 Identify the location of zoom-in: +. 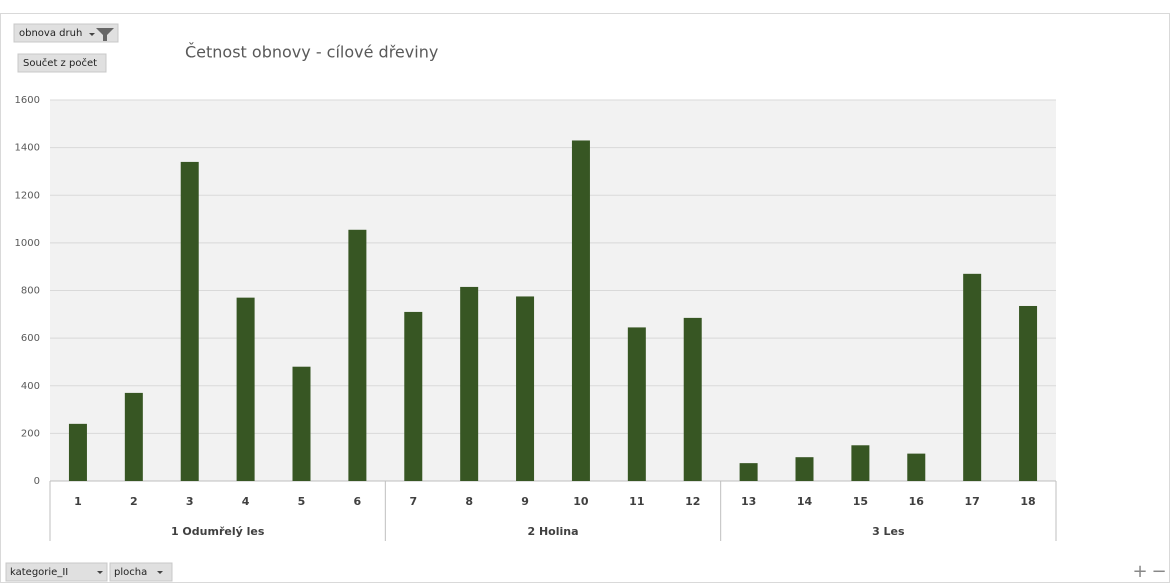
(1139, 571).